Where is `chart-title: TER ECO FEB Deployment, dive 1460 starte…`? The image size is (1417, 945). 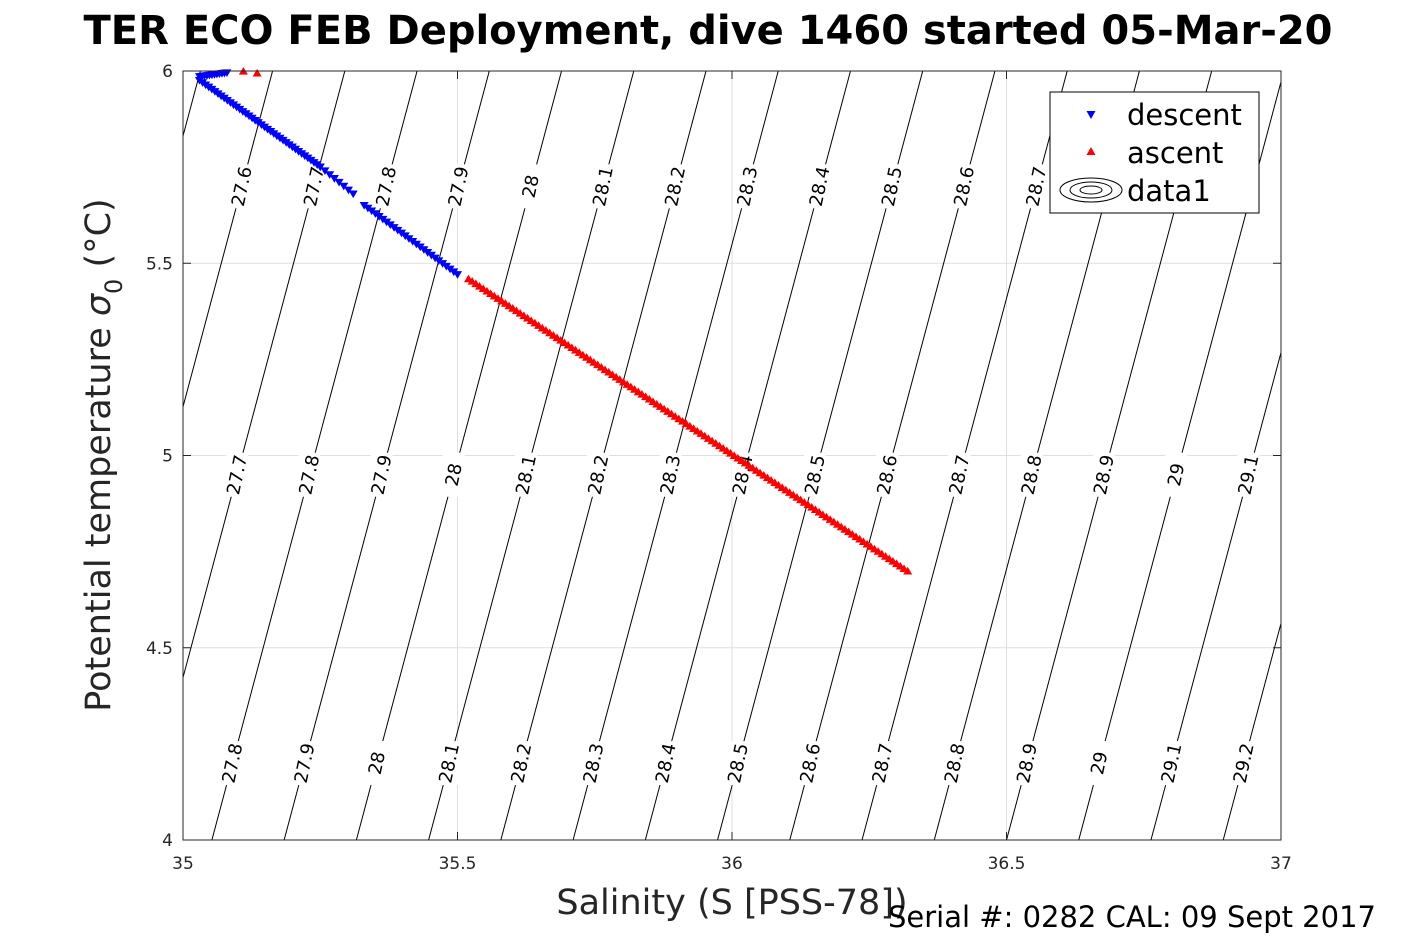
chart-title: TER ECO FEB Deployment, dive 1460 starte… is located at coordinates (707, 31).